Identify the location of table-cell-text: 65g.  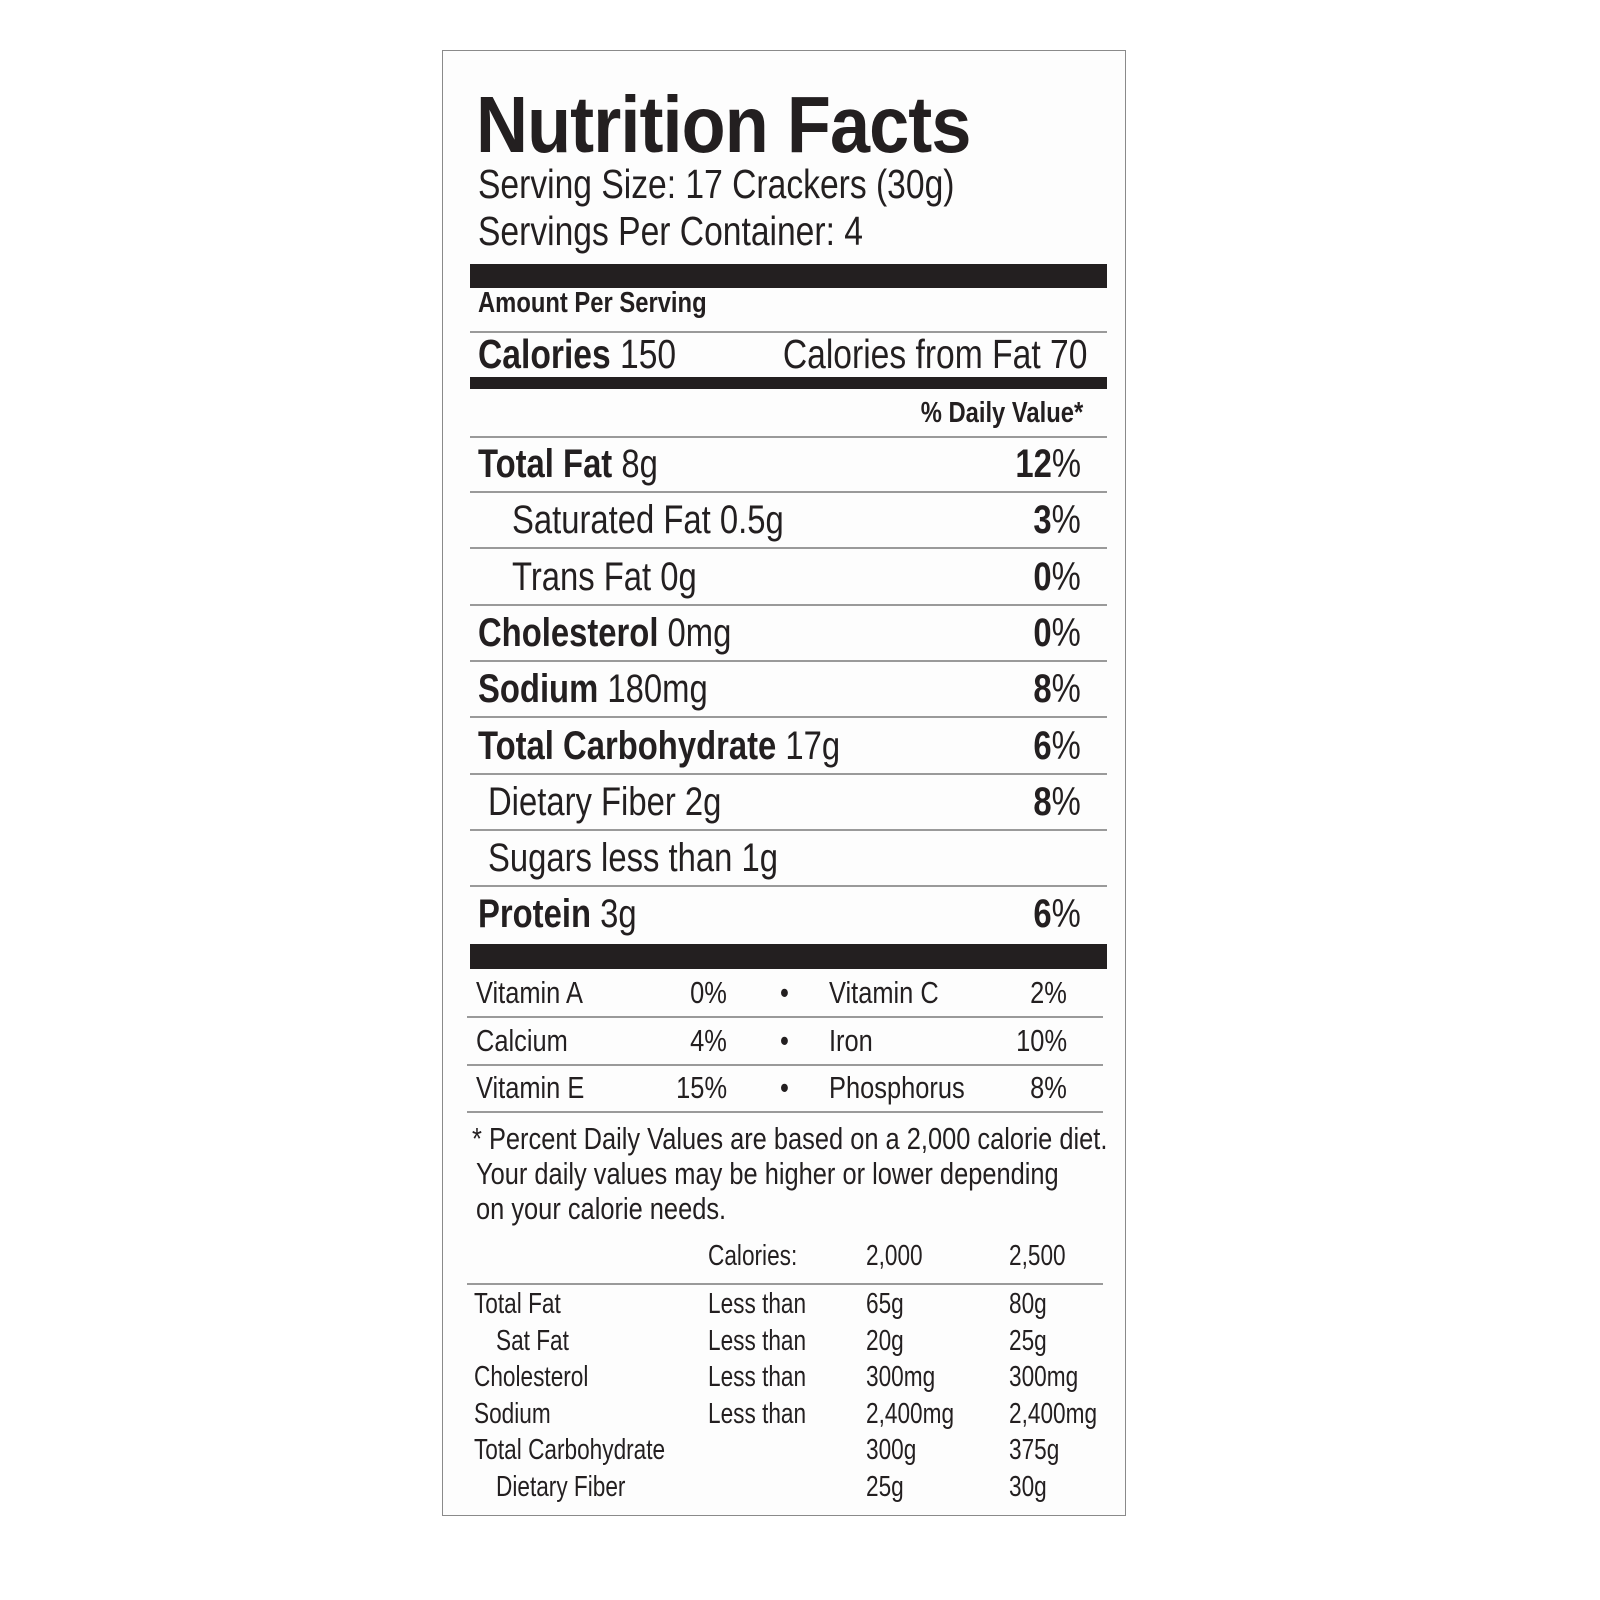
(885, 1304).